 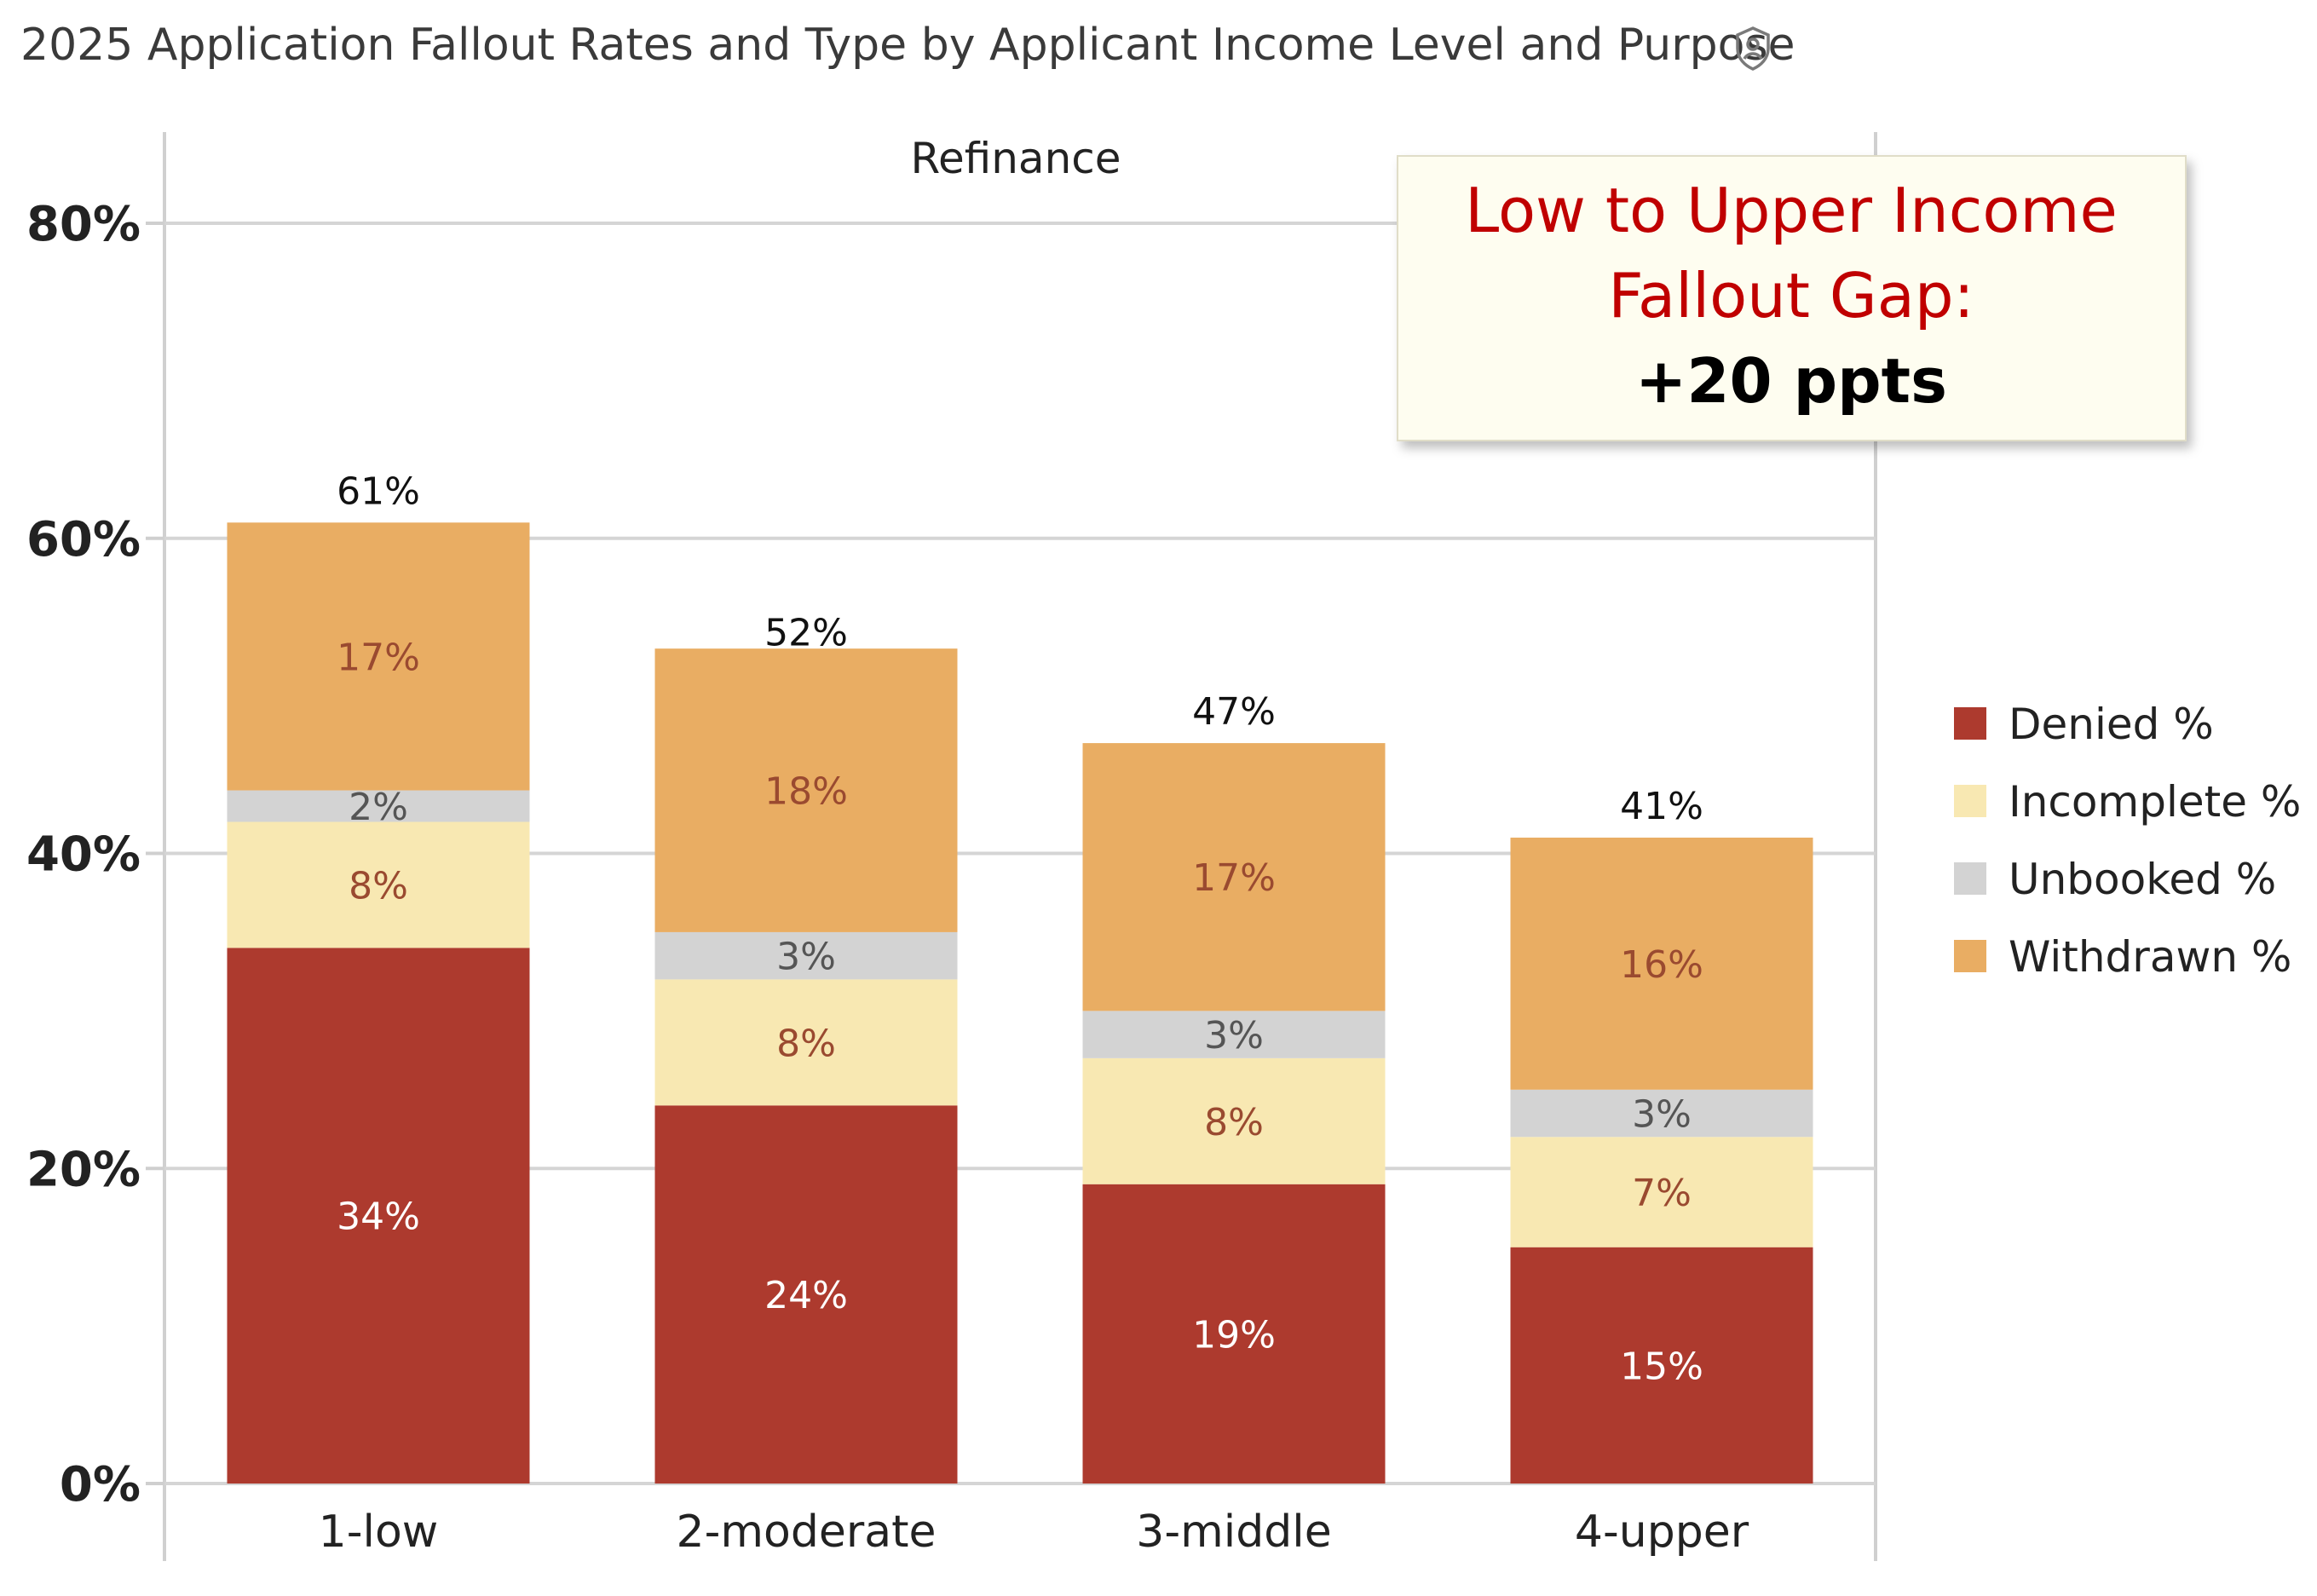 I want to click on total-label: 47%, so click(x=1234, y=712).